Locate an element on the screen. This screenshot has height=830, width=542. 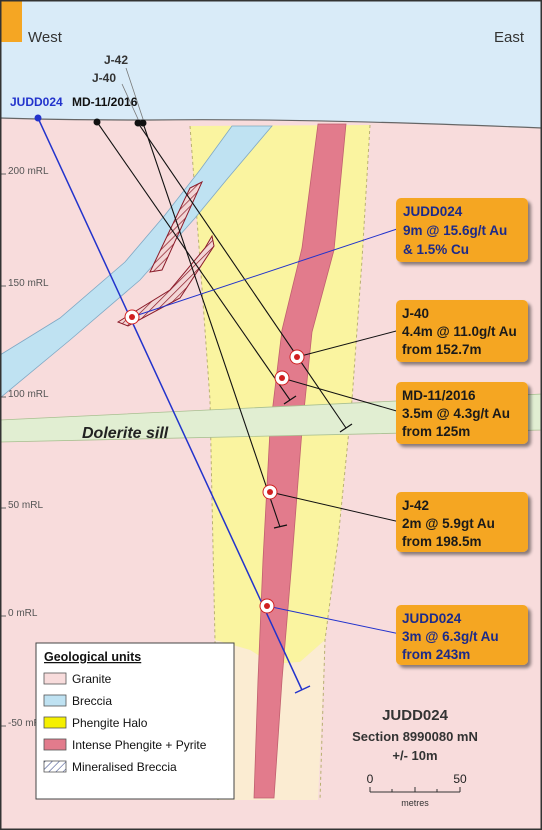
legend-box is located at coordinates (135, 721).